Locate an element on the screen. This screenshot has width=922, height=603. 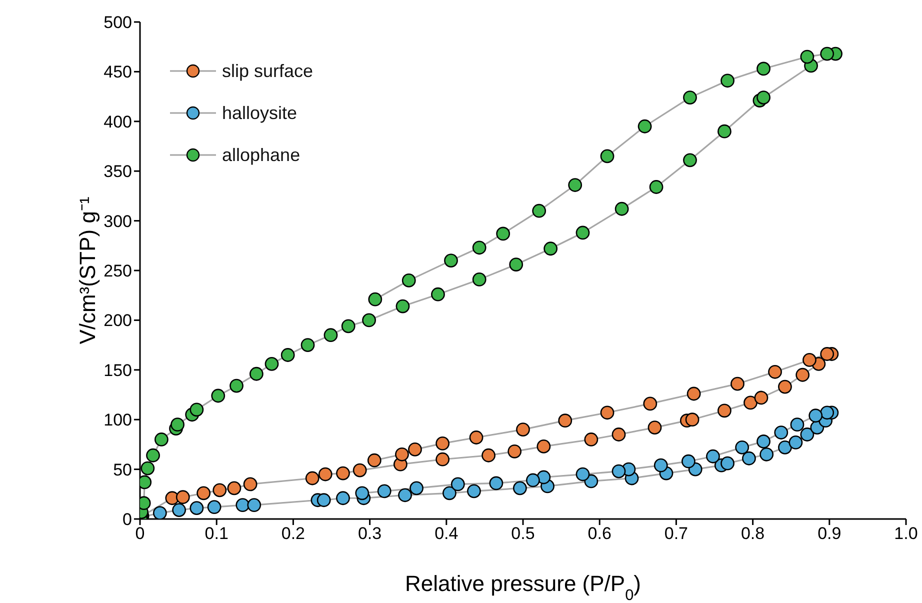
legend-label: allophane is located at coordinates (261, 155).